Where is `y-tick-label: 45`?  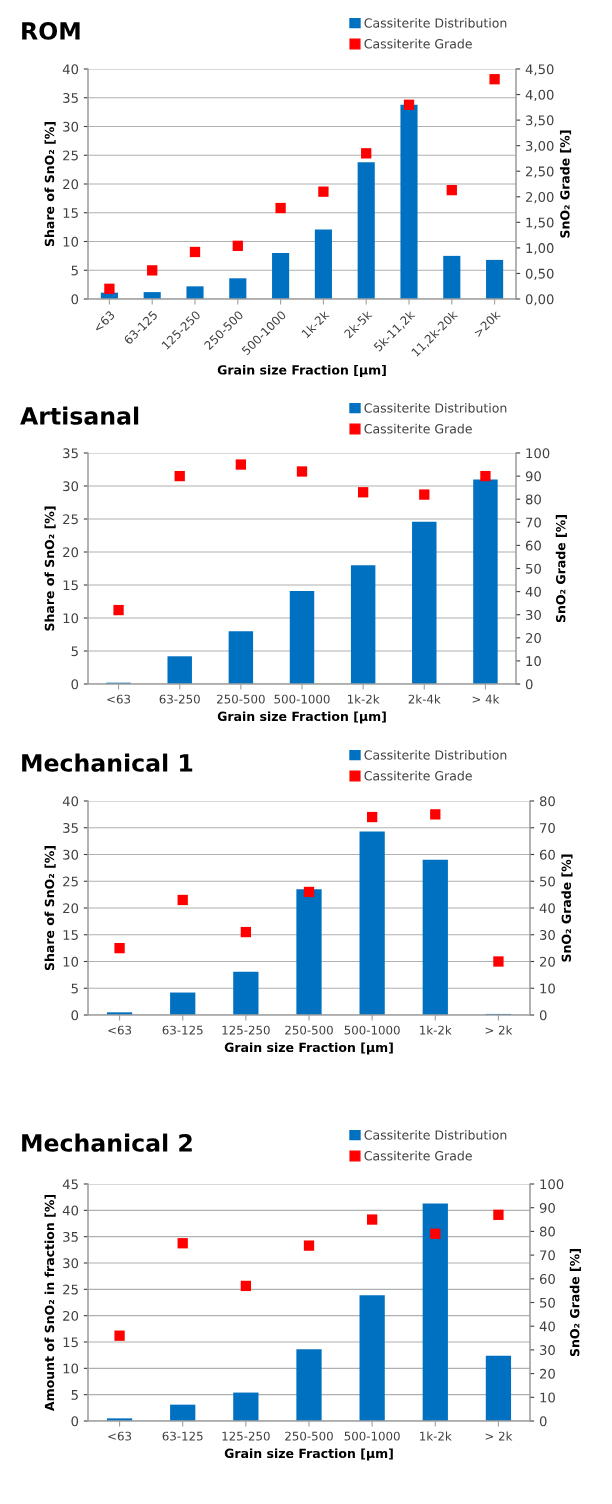
y-tick-label: 45 is located at coordinates (70, 1184).